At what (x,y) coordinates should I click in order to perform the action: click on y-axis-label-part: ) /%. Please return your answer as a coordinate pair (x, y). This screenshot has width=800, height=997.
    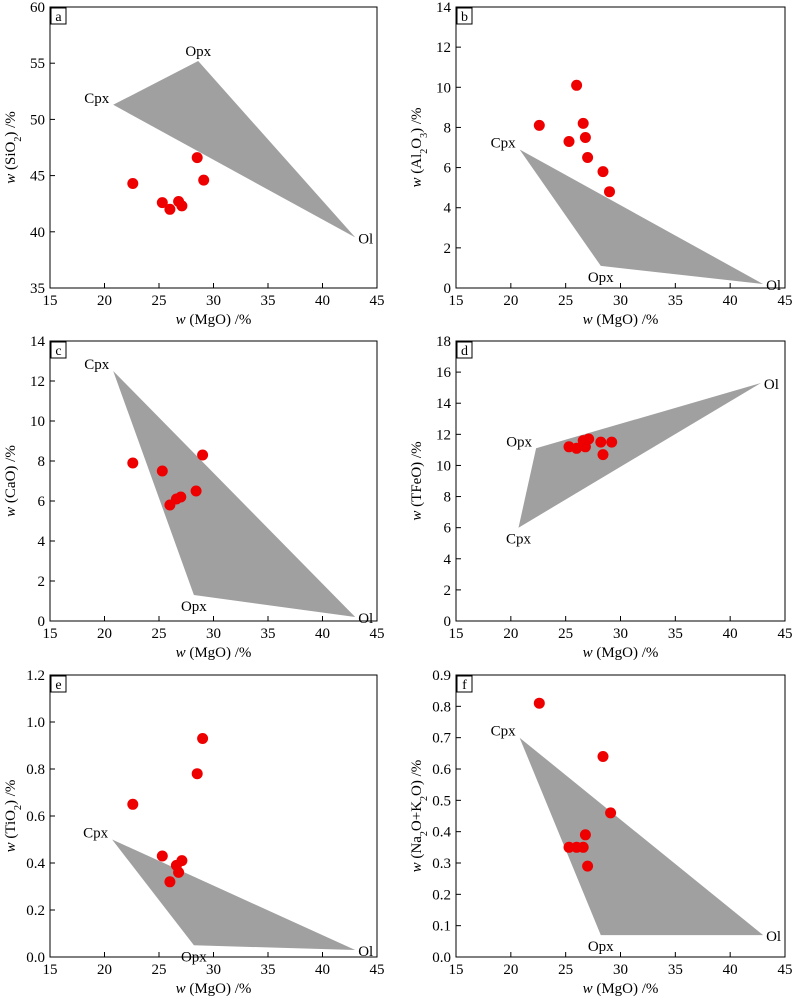
    Looking at the image, I should click on (11, 792).